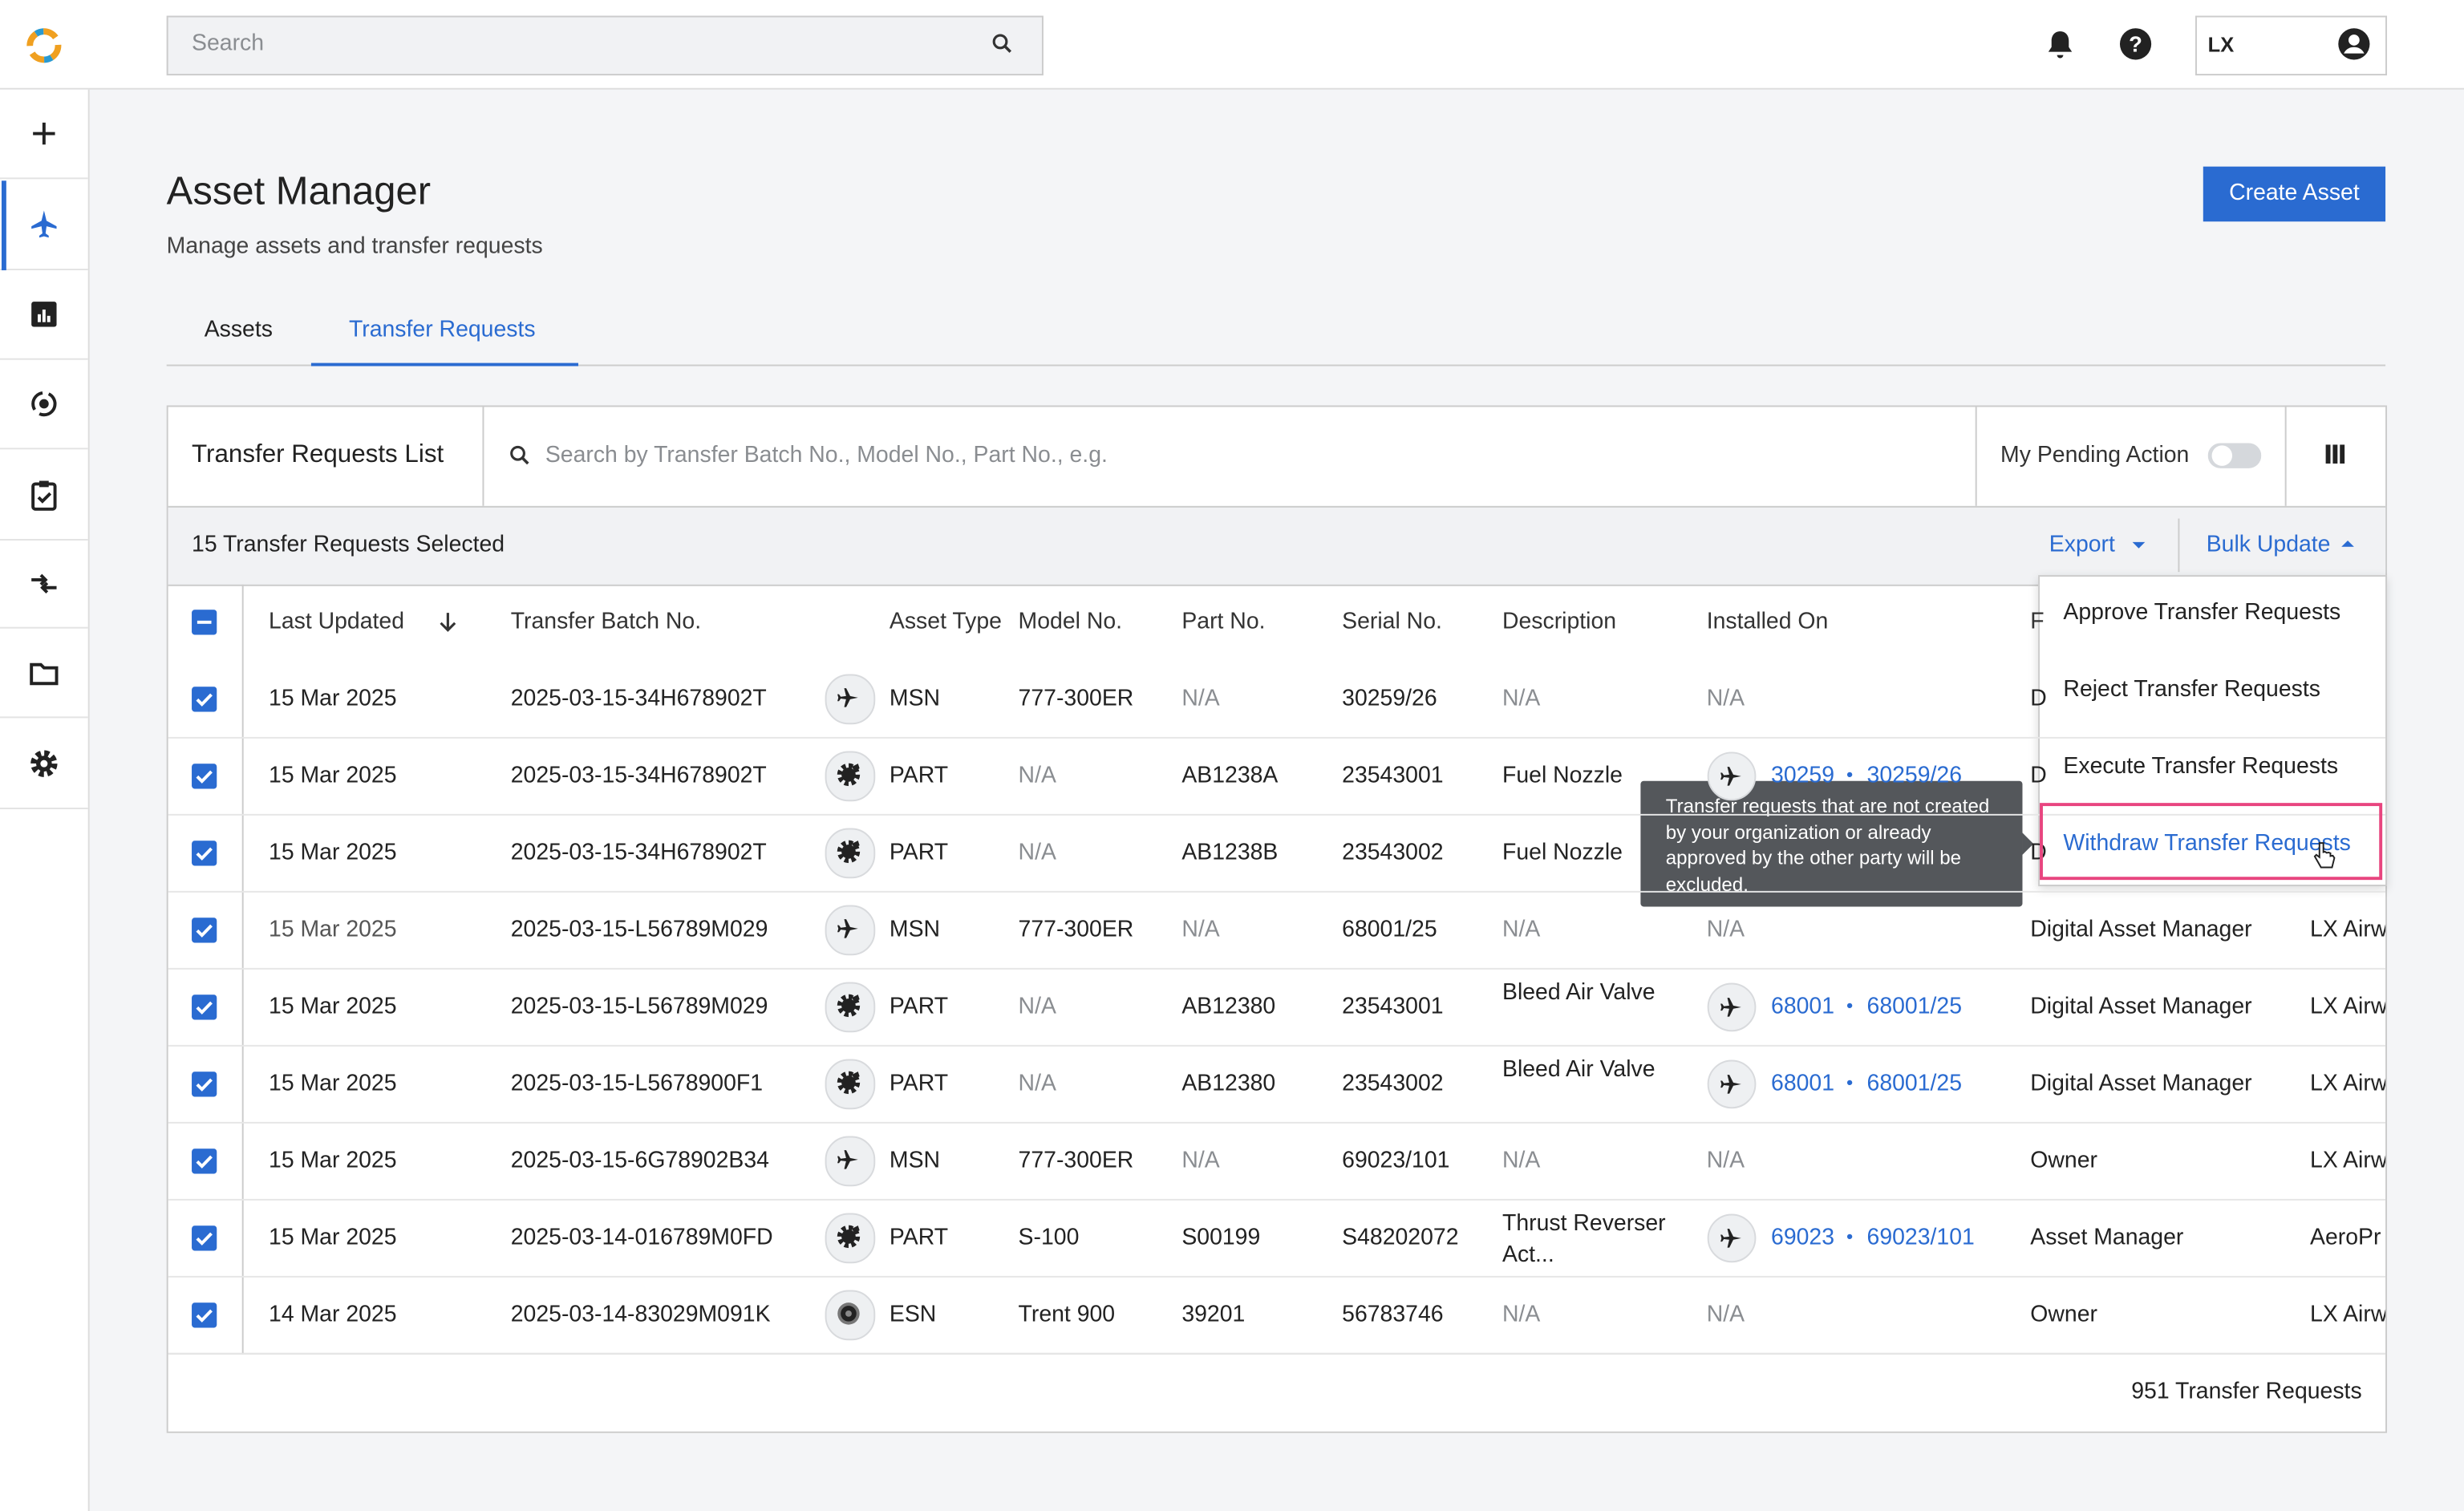 Image resolution: width=2464 pixels, height=1511 pixels. I want to click on column-header: Serial No., so click(1392, 622).